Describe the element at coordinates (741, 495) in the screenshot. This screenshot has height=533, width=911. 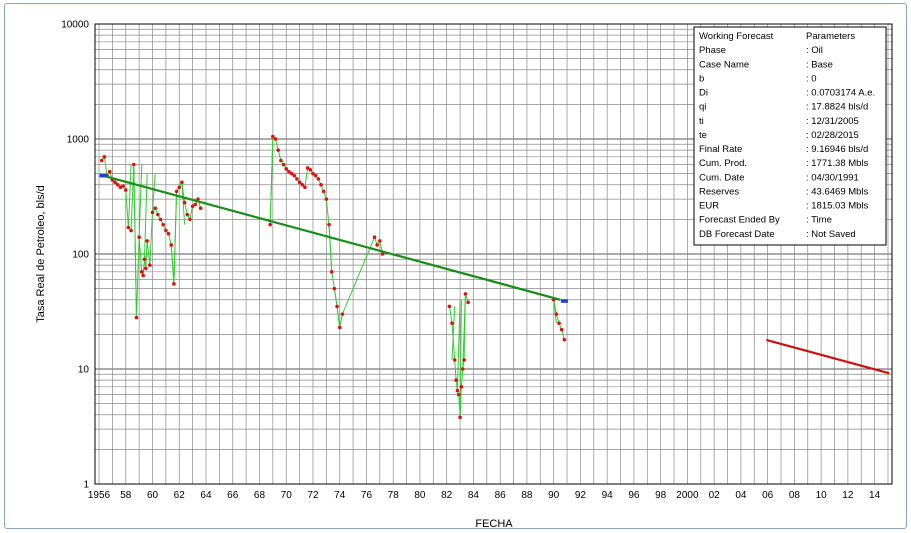
I see `x-tick-label: 04` at that location.